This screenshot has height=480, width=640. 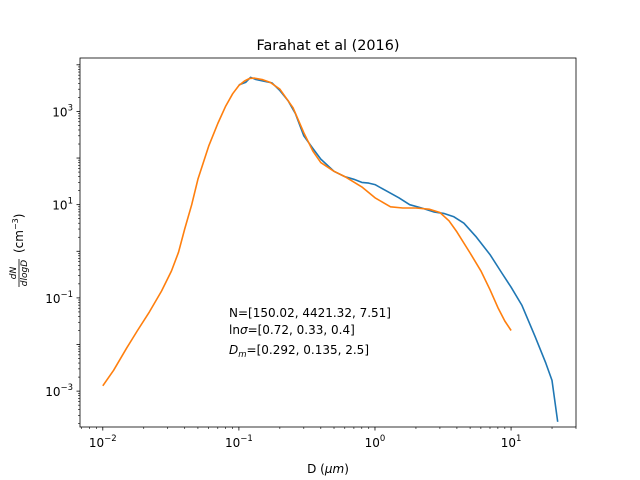 What do you see at coordinates (59, 298) in the screenshot?
I see `y-tick-label: 10⁻¹` at bounding box center [59, 298].